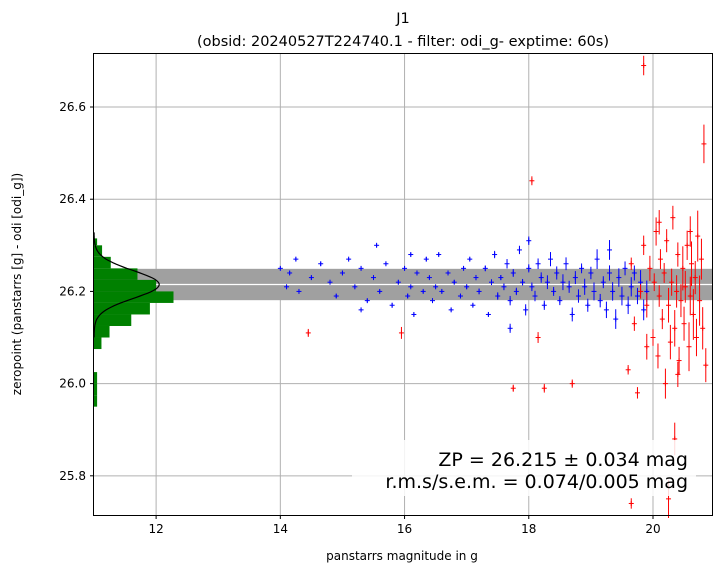 The width and height of the screenshot is (722, 572). What do you see at coordinates (72, 291) in the screenshot?
I see `y-tick-label: 26.2` at bounding box center [72, 291].